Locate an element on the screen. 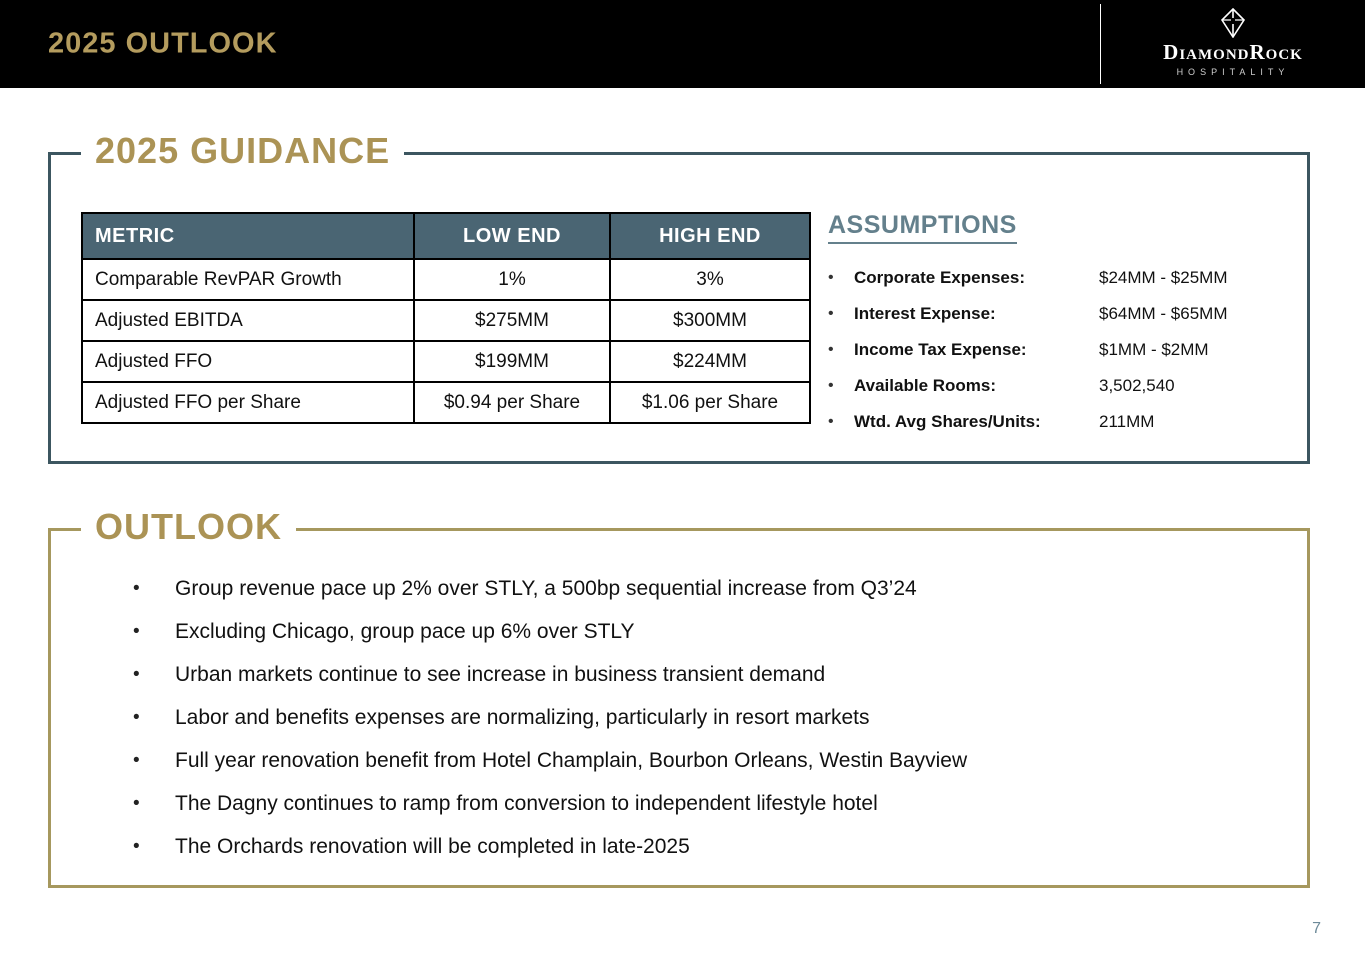 This screenshot has height=956, width=1365. assumption-item: Wtd. Avg Shares/Units: 211MM is located at coordinates (1063, 422).